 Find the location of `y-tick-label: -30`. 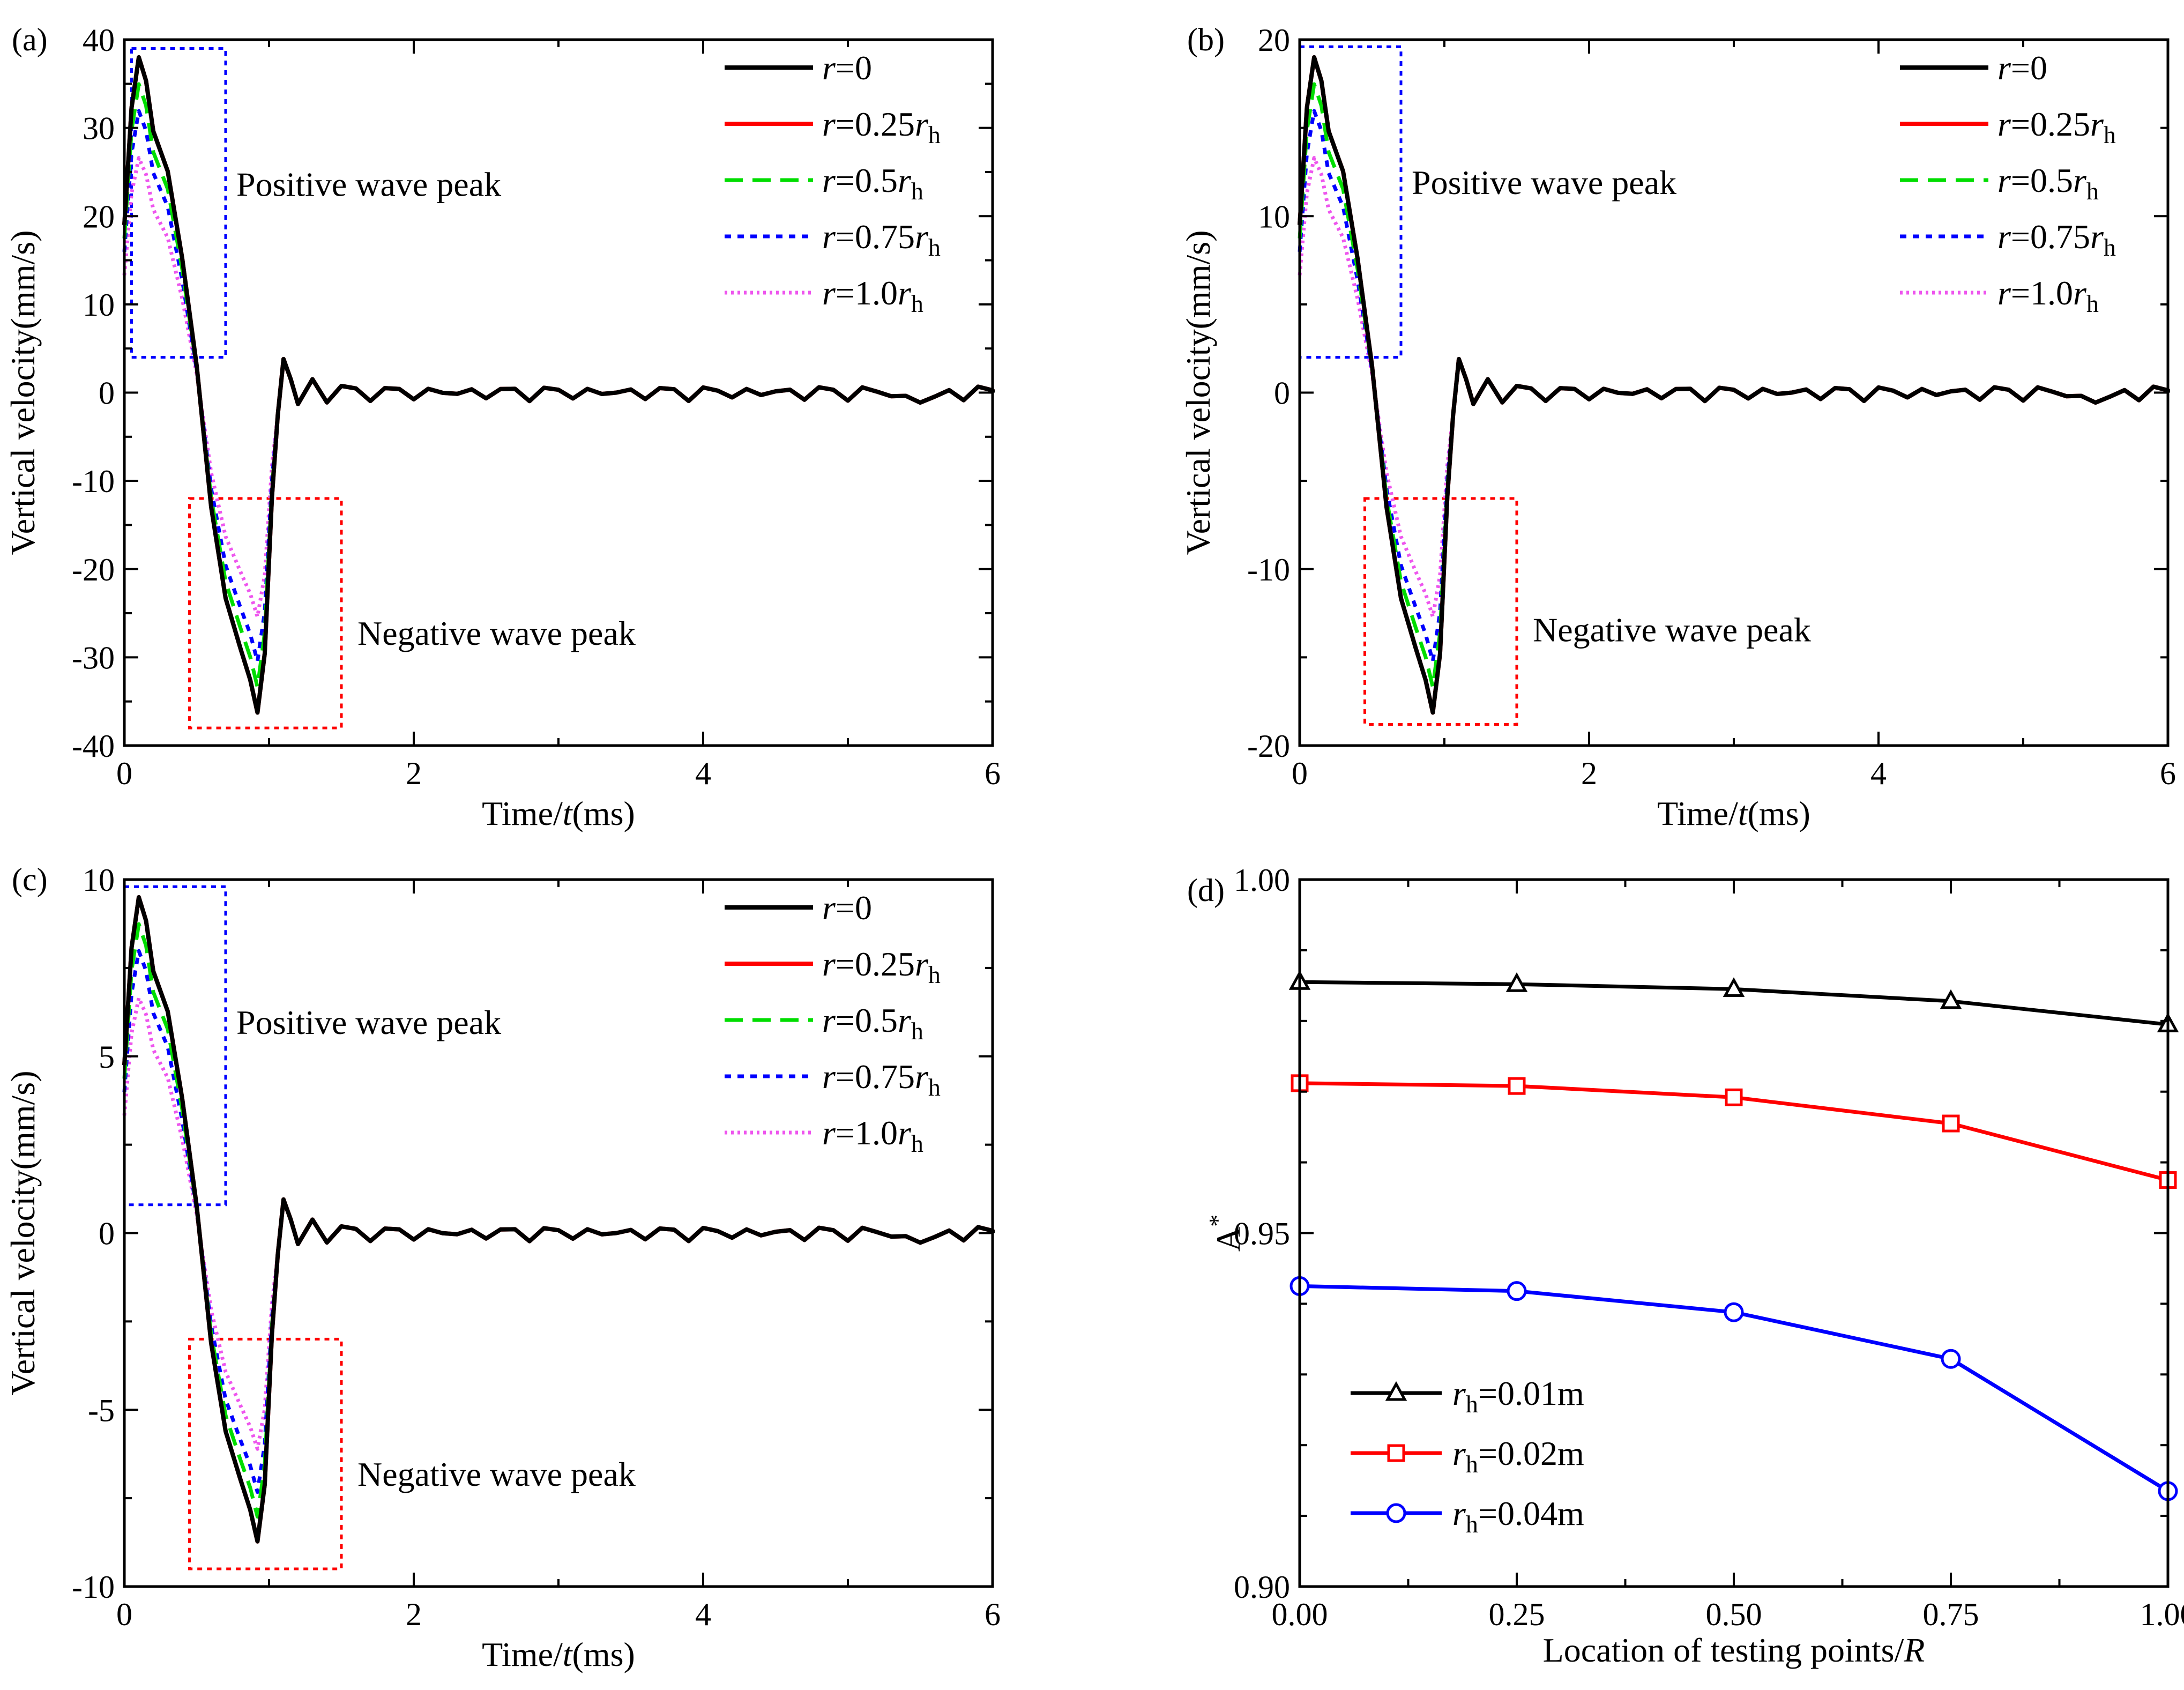

y-tick-label: -30 is located at coordinates (94, 657).